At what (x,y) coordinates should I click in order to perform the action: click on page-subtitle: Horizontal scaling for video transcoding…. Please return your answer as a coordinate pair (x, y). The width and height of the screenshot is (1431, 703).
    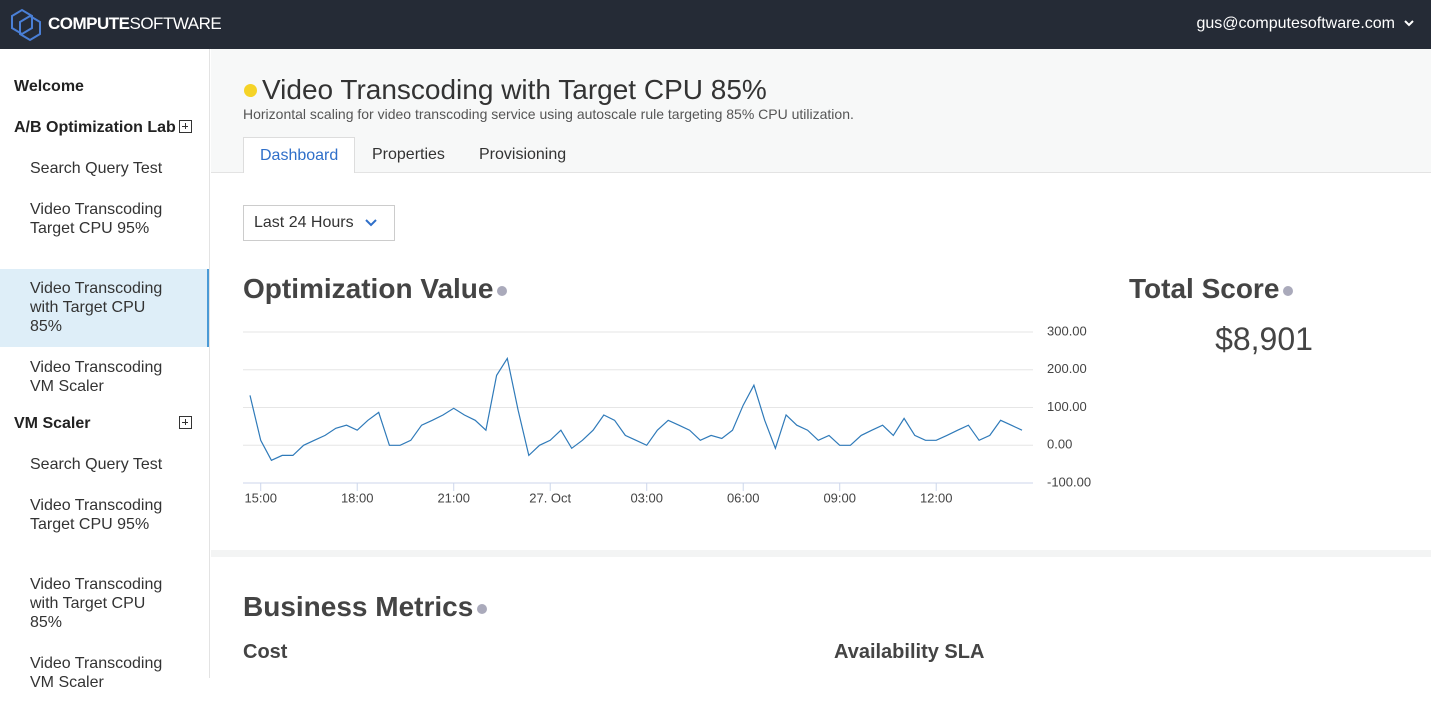
    Looking at the image, I should click on (548, 114).